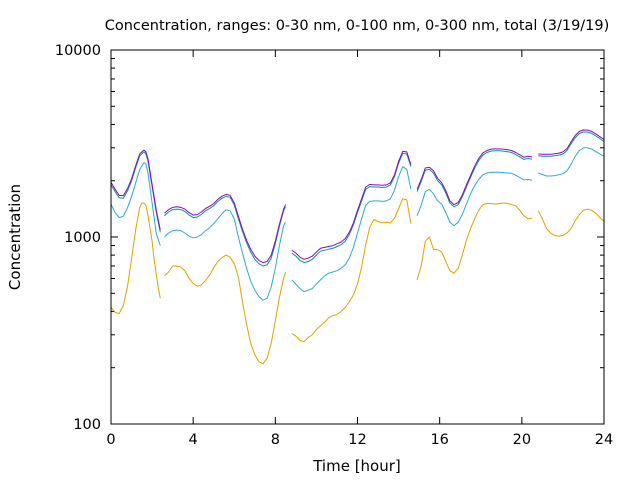 This screenshot has height=480, width=640. Describe the element at coordinates (357, 440) in the screenshot. I see `x-tick-label: 12` at that location.